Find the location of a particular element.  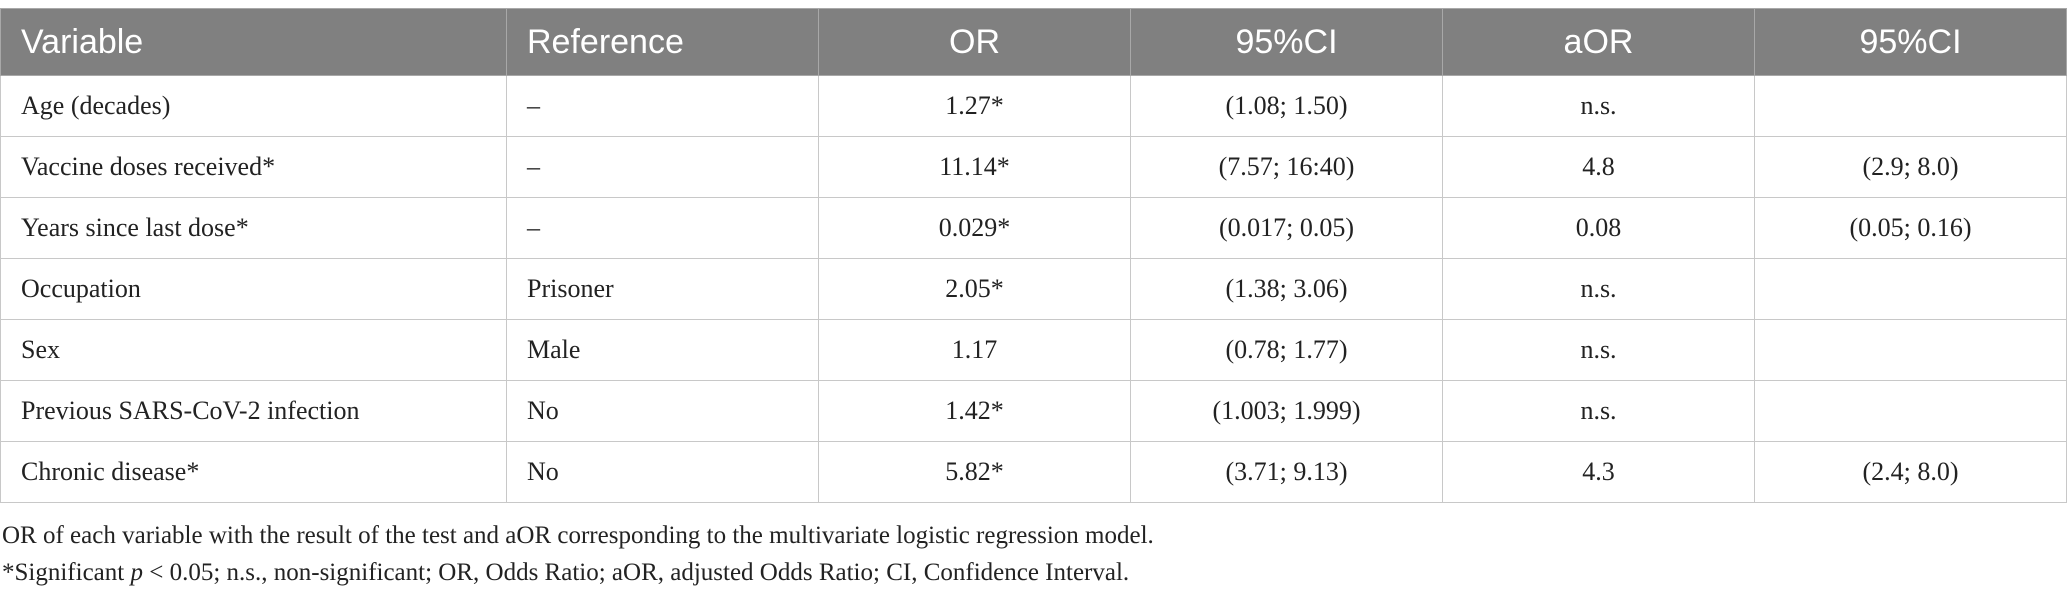

footnote-prefix: *Significant is located at coordinates (66, 572).